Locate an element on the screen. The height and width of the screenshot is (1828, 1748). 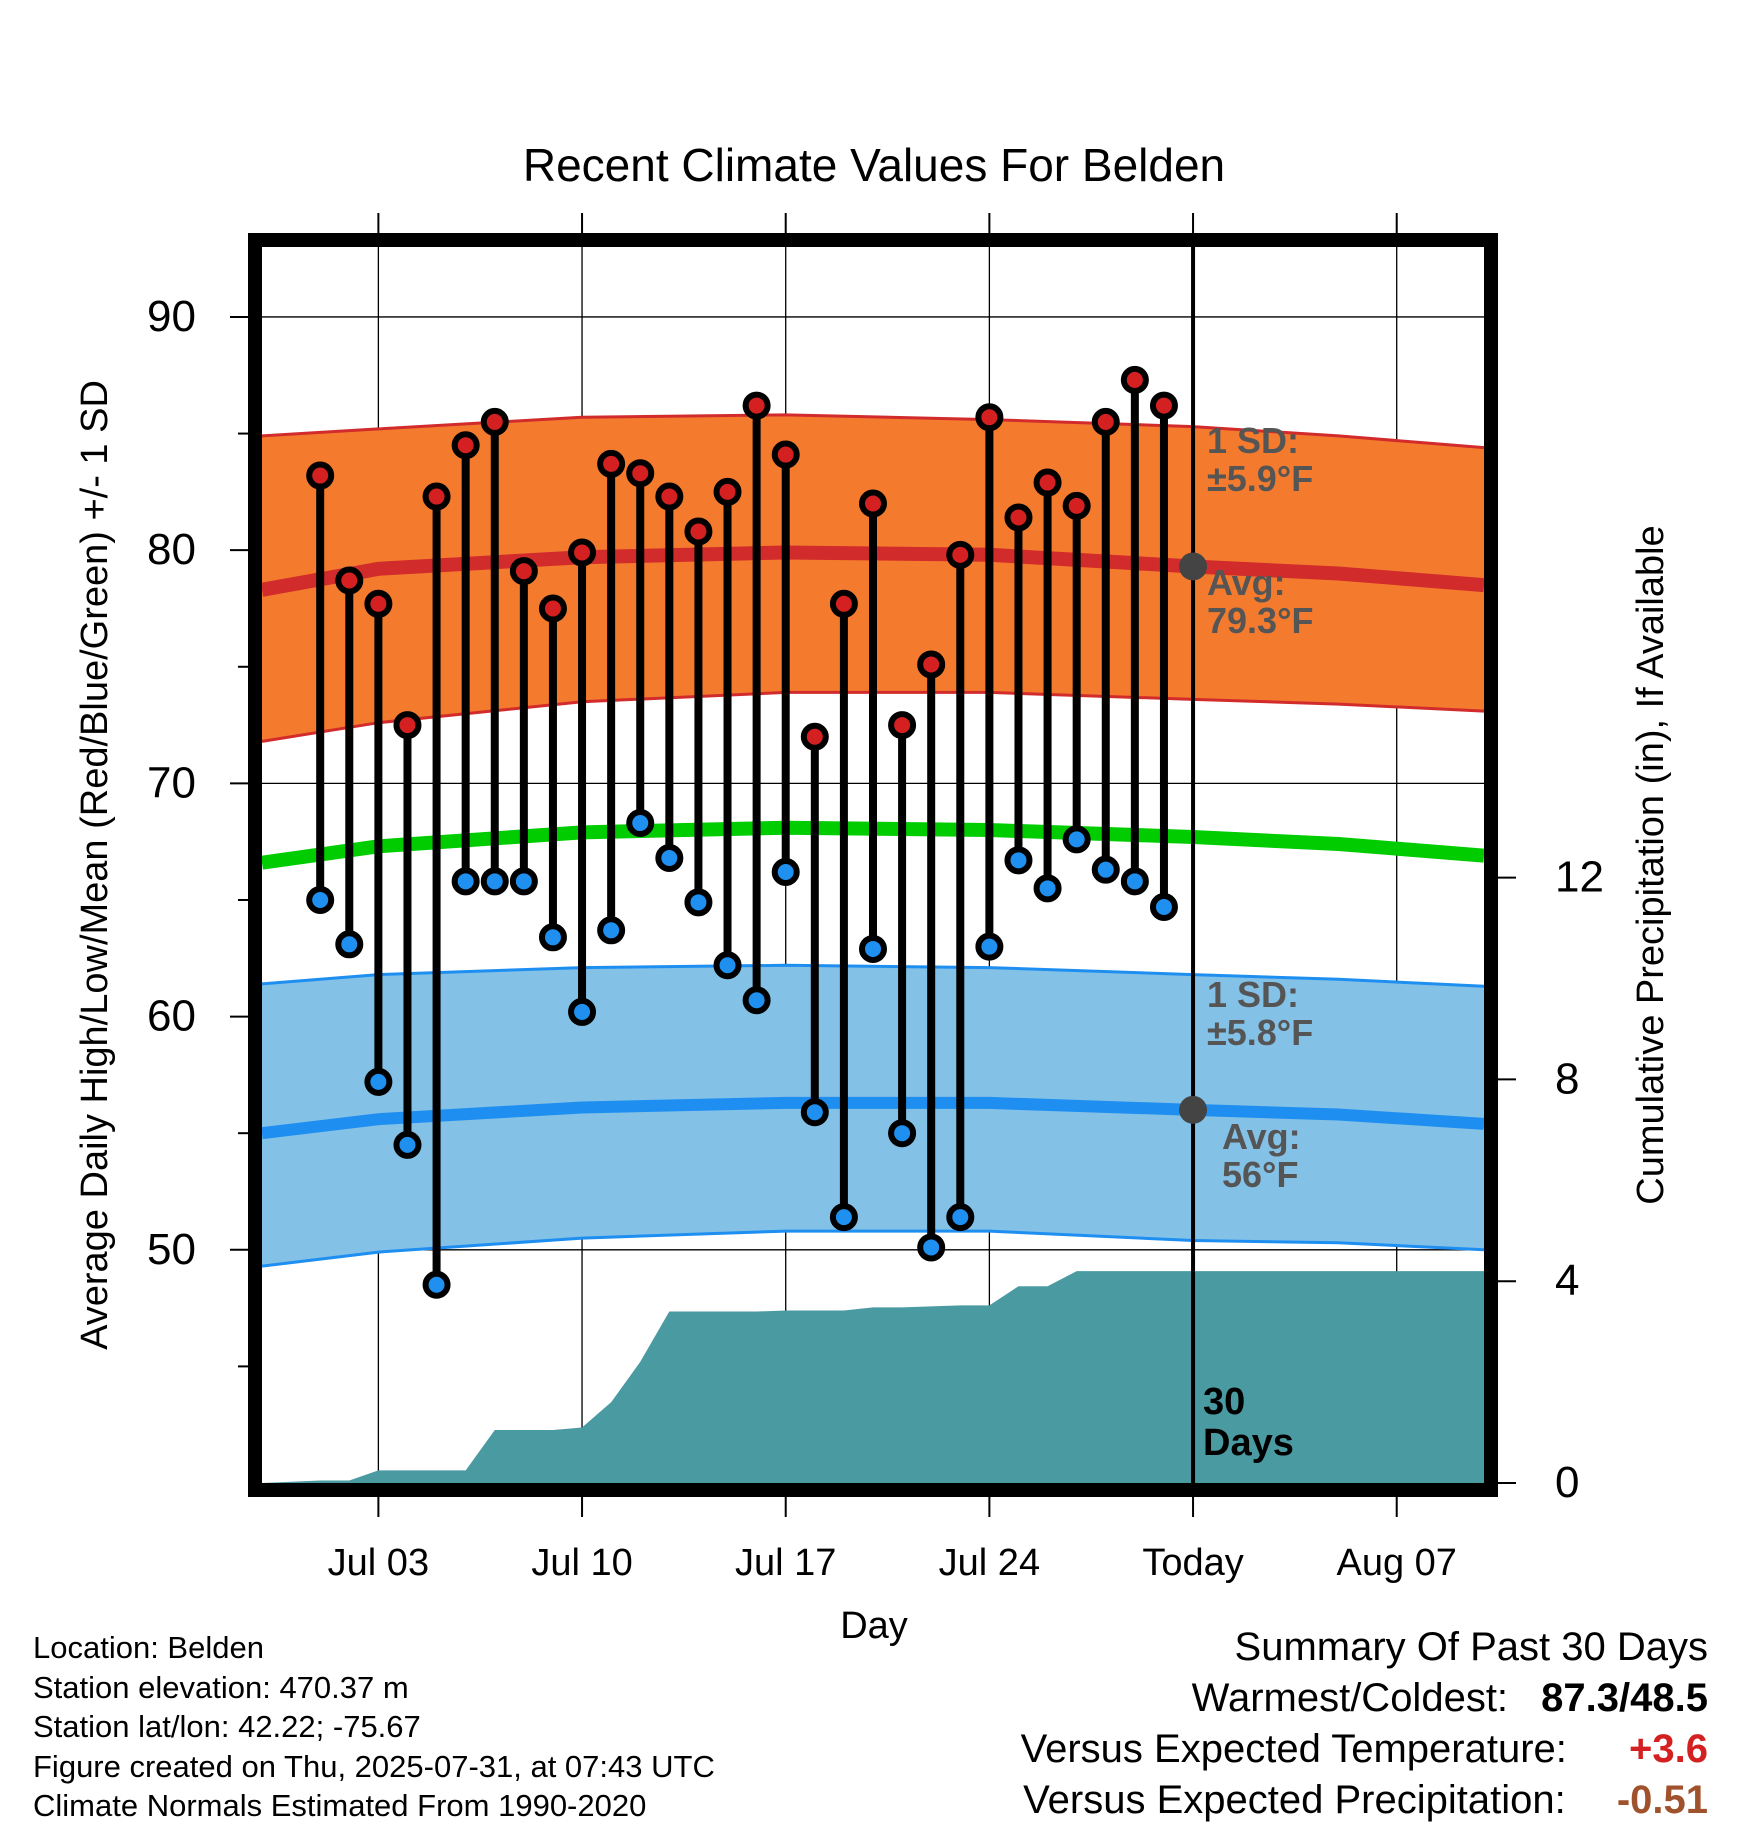
low-sd-annotation-line1: 1 SD: is located at coordinates (1253, 994).